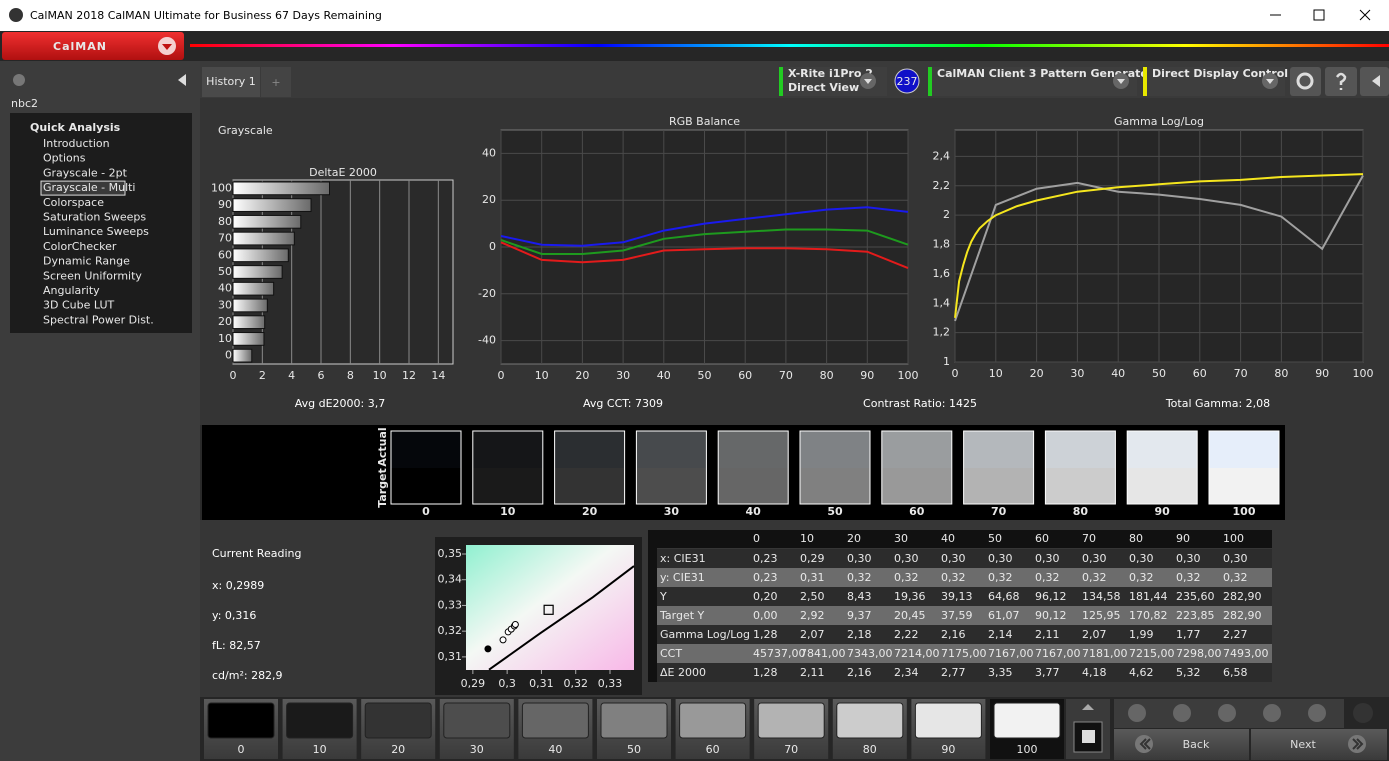  I want to click on row-label: Y, so click(663, 596).